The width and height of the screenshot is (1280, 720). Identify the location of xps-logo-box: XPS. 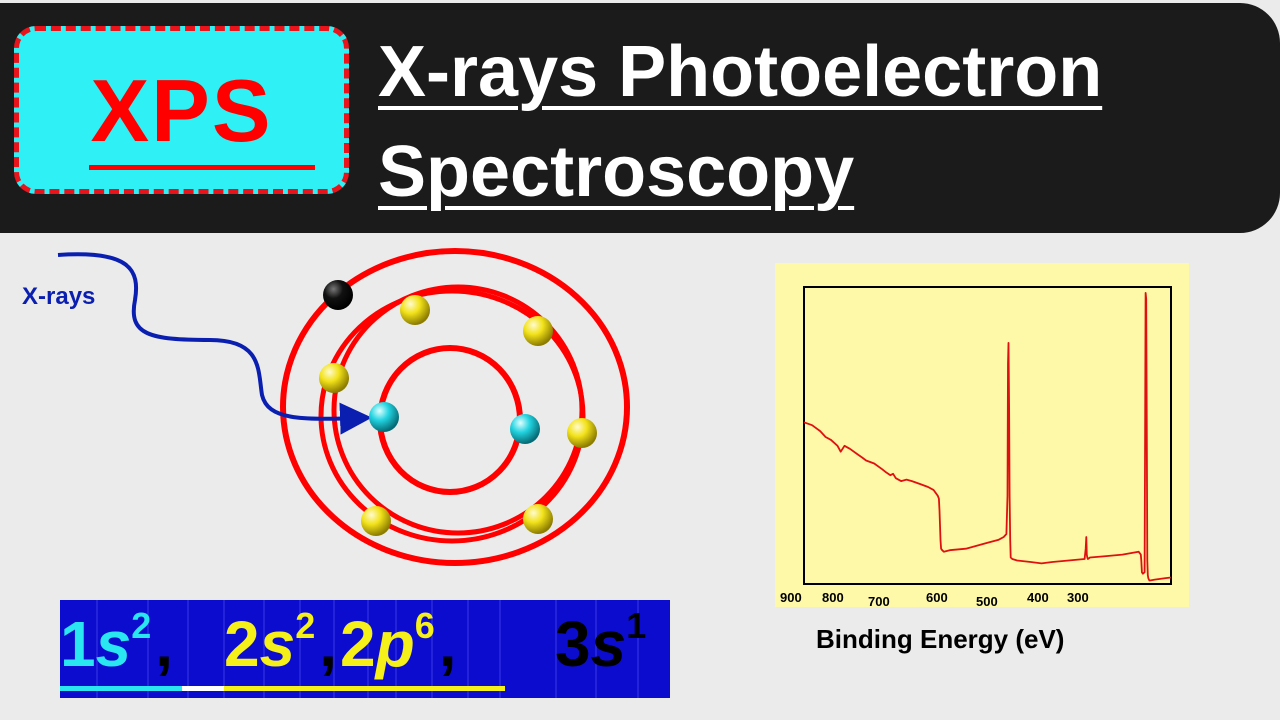
(181, 110).